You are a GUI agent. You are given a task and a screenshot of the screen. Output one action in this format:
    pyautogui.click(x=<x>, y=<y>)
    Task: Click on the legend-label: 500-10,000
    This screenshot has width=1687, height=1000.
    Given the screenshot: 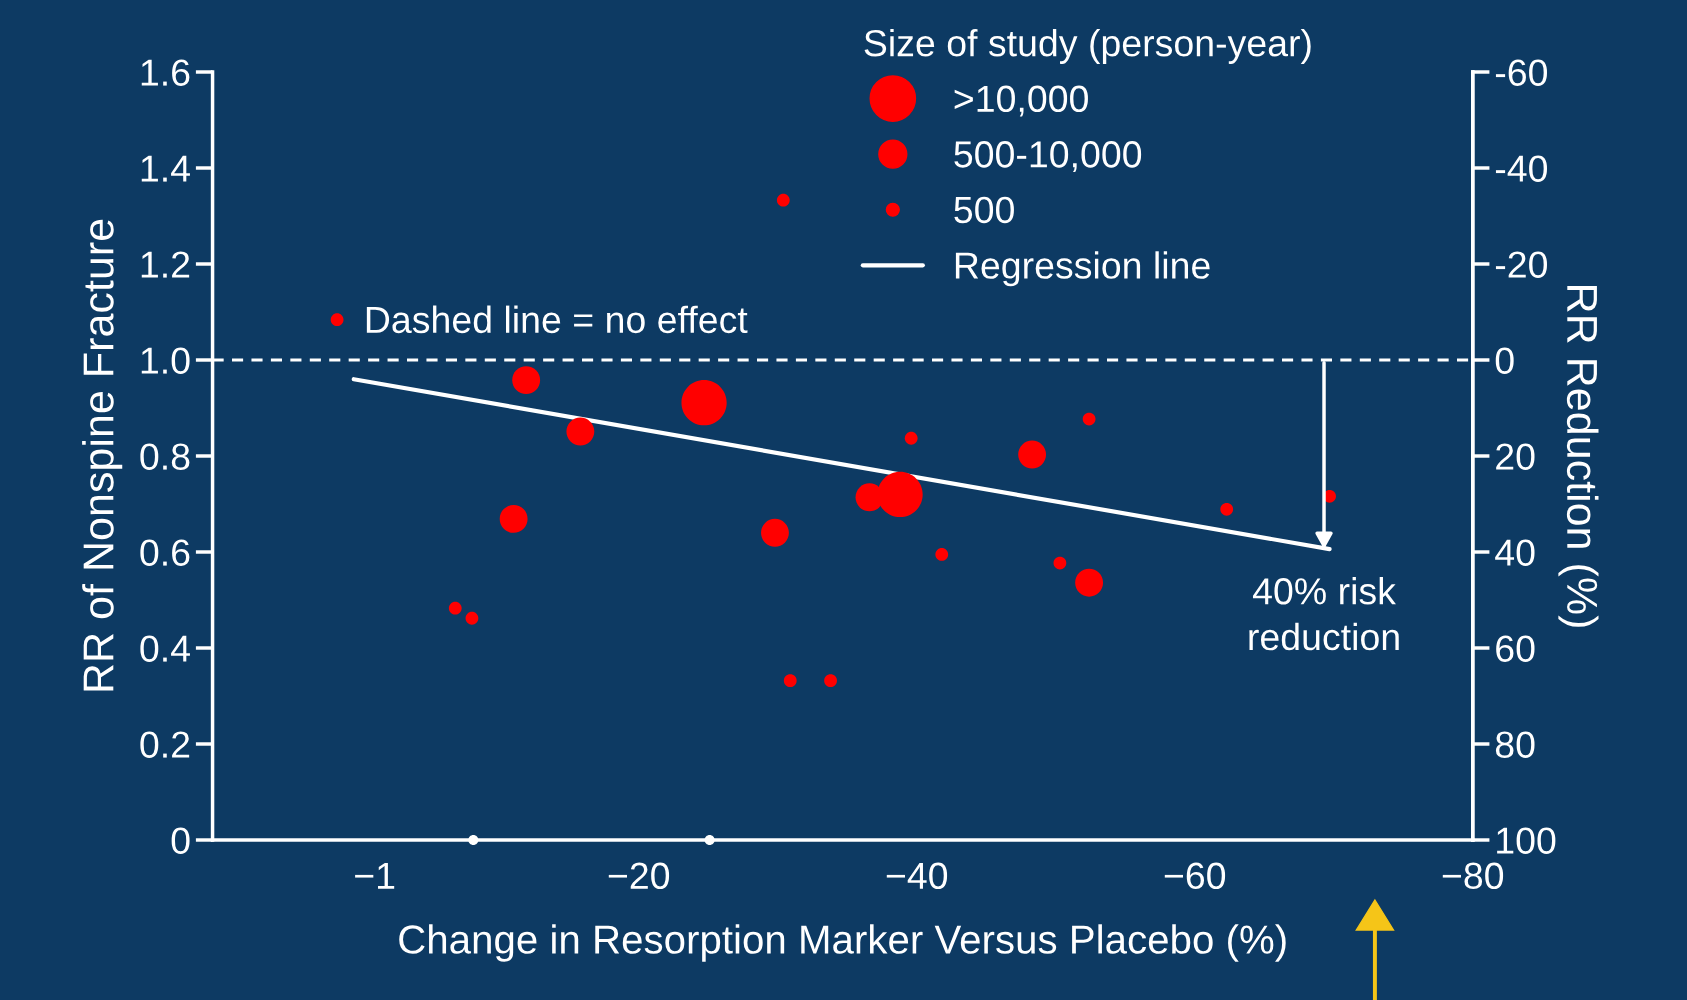 What is the action you would take?
    pyautogui.click(x=1048, y=157)
    